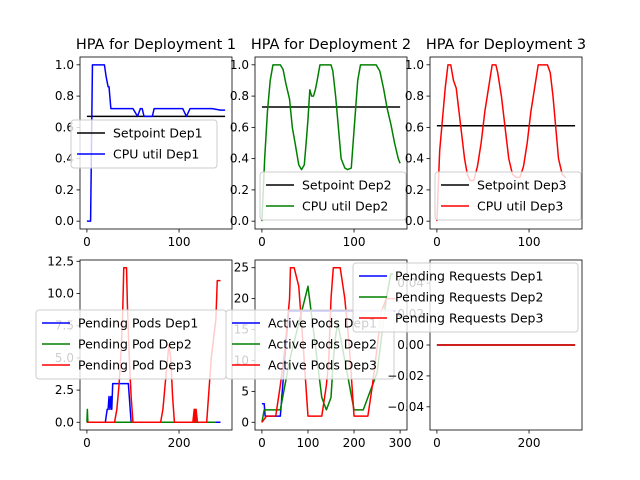  Describe the element at coordinates (241, 268) in the screenshot. I see `y-tick-label: 25` at that location.